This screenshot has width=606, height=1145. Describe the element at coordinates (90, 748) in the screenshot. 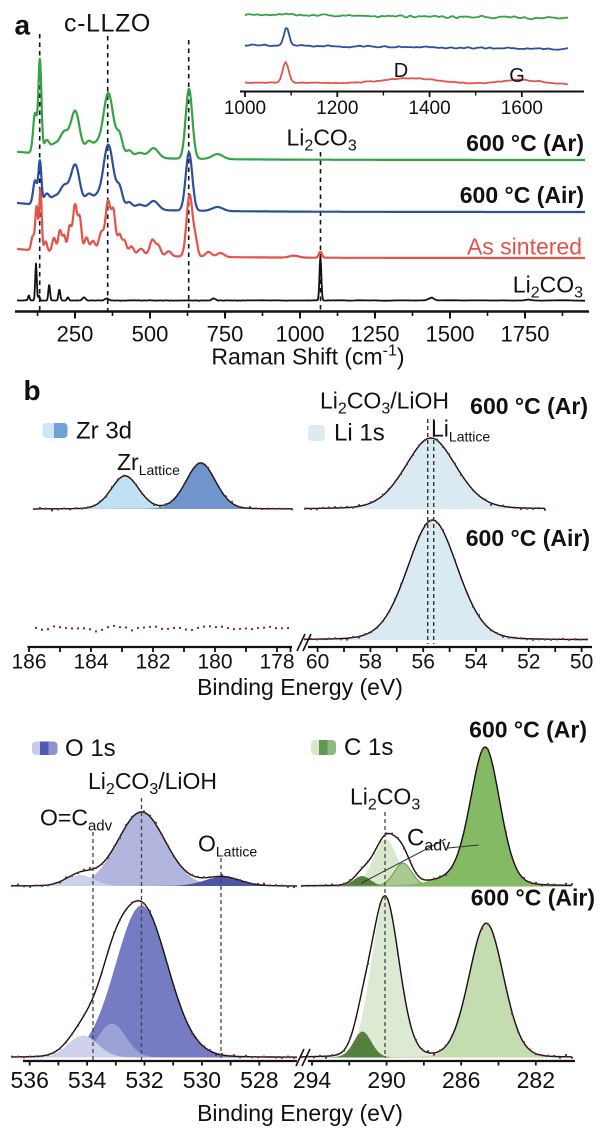

I see `svg-text: O 1s` at that location.